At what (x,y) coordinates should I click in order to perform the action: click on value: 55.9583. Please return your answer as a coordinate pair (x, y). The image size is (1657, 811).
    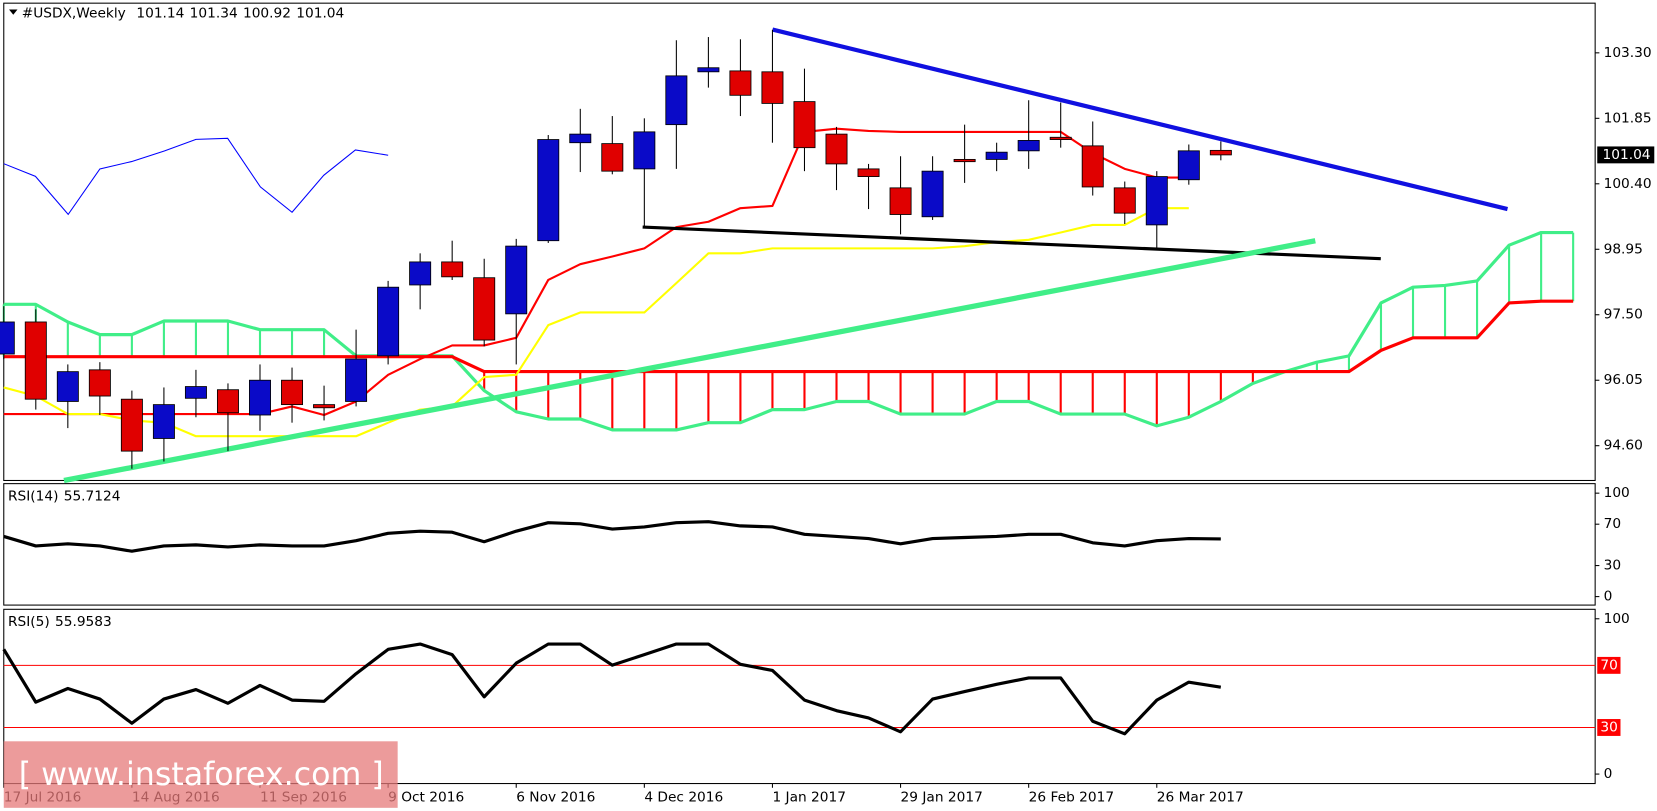
    Looking at the image, I should click on (83, 622).